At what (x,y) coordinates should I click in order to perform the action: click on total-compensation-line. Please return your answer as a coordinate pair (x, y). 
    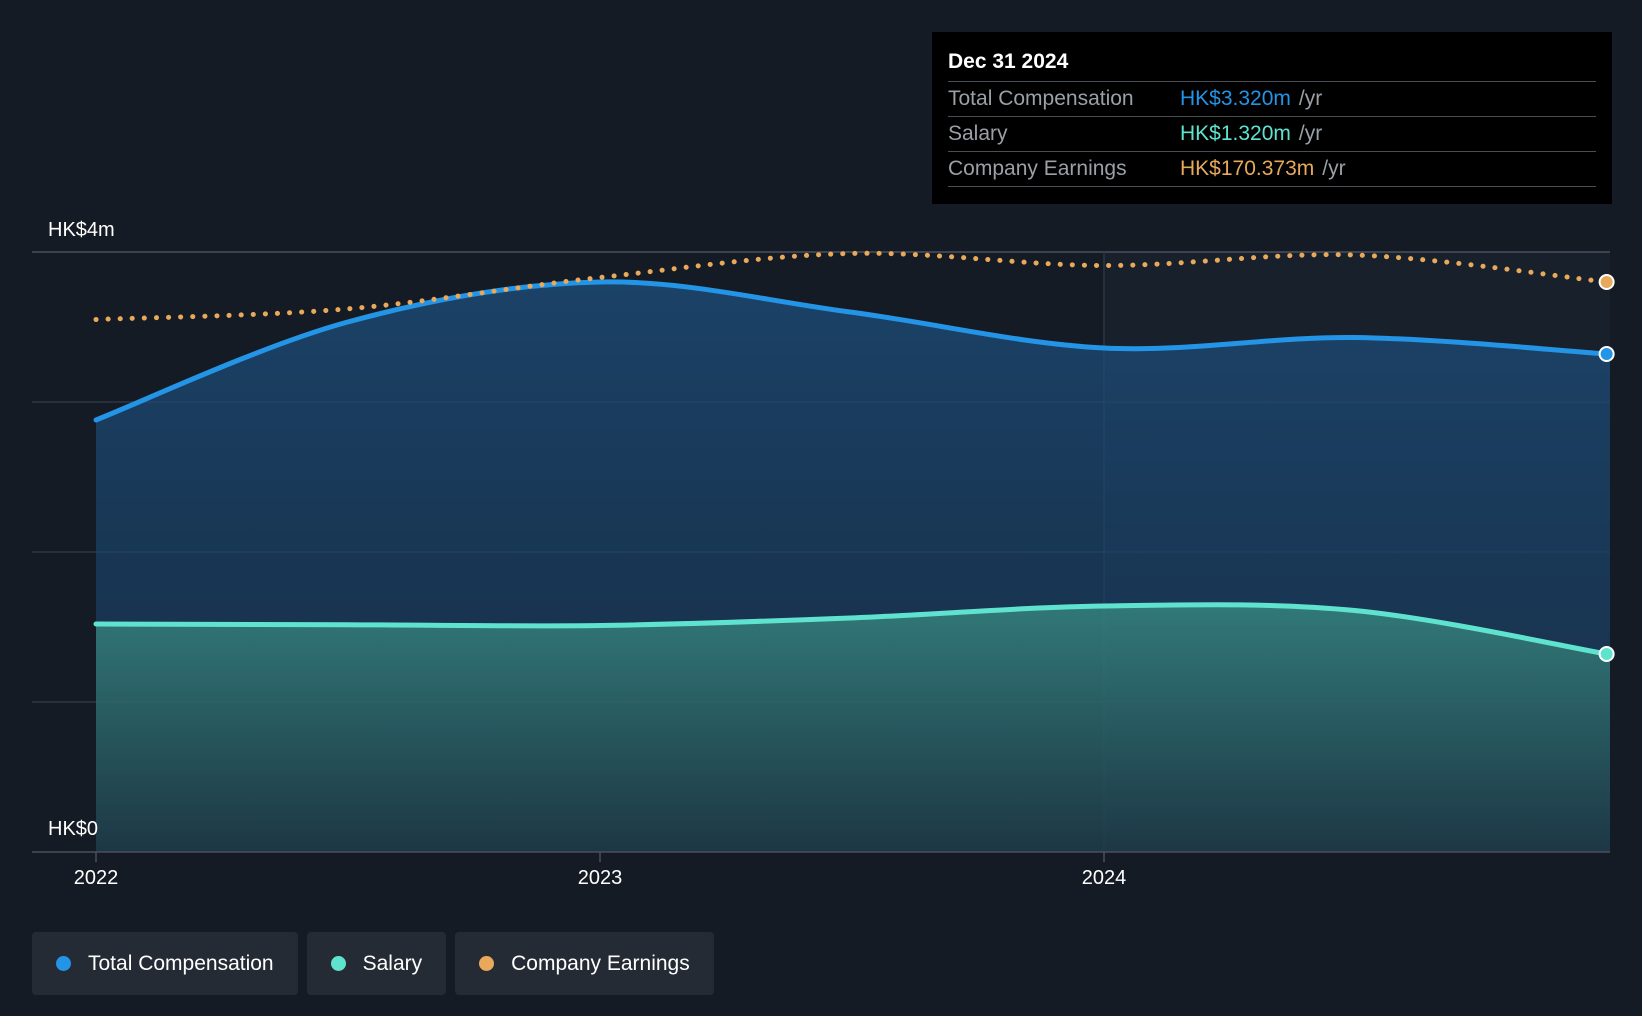
    Looking at the image, I should click on (851, 351).